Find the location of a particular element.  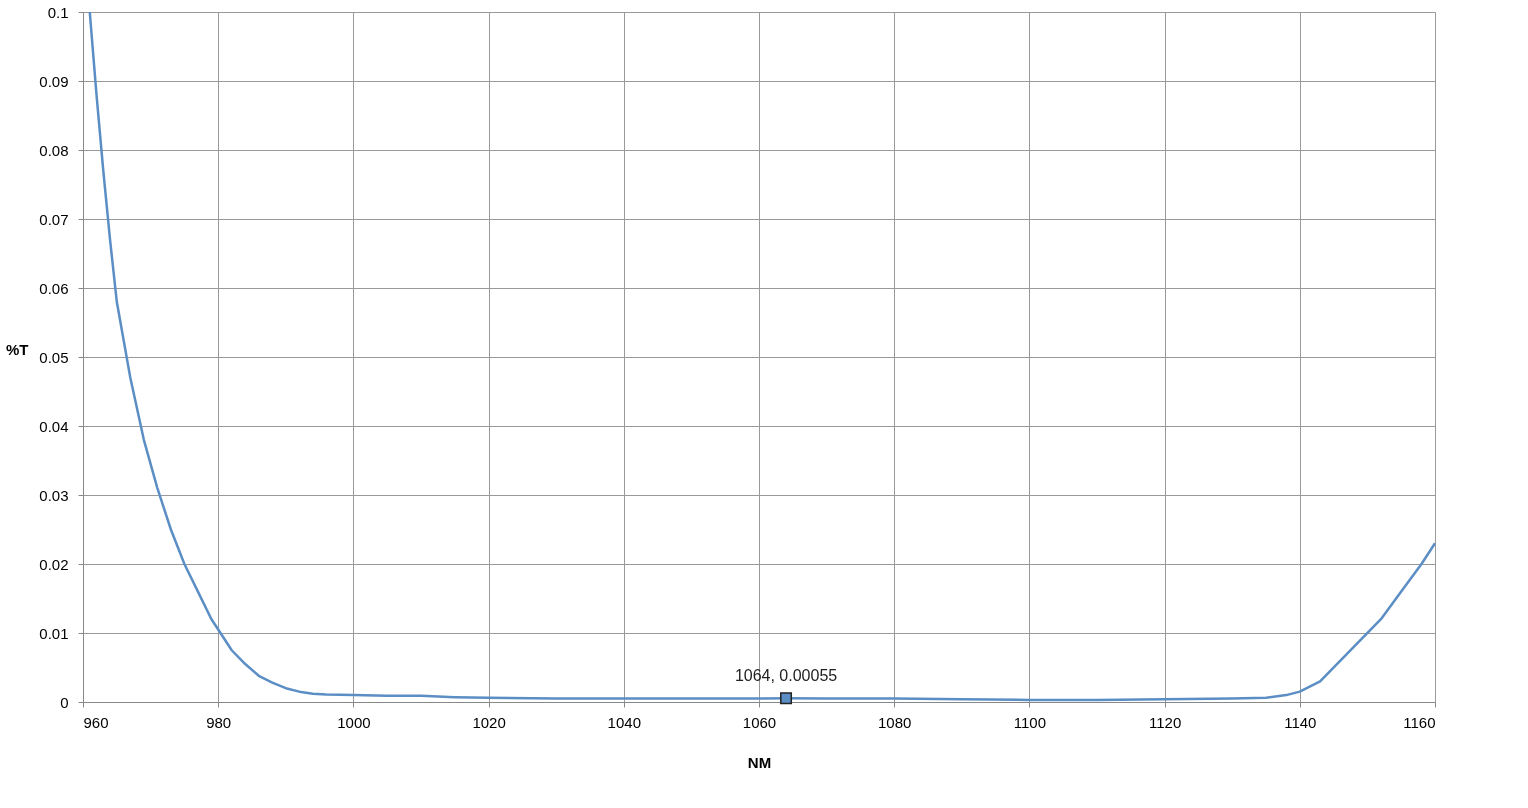

y-tick-label: 0.09 is located at coordinates (54, 81).